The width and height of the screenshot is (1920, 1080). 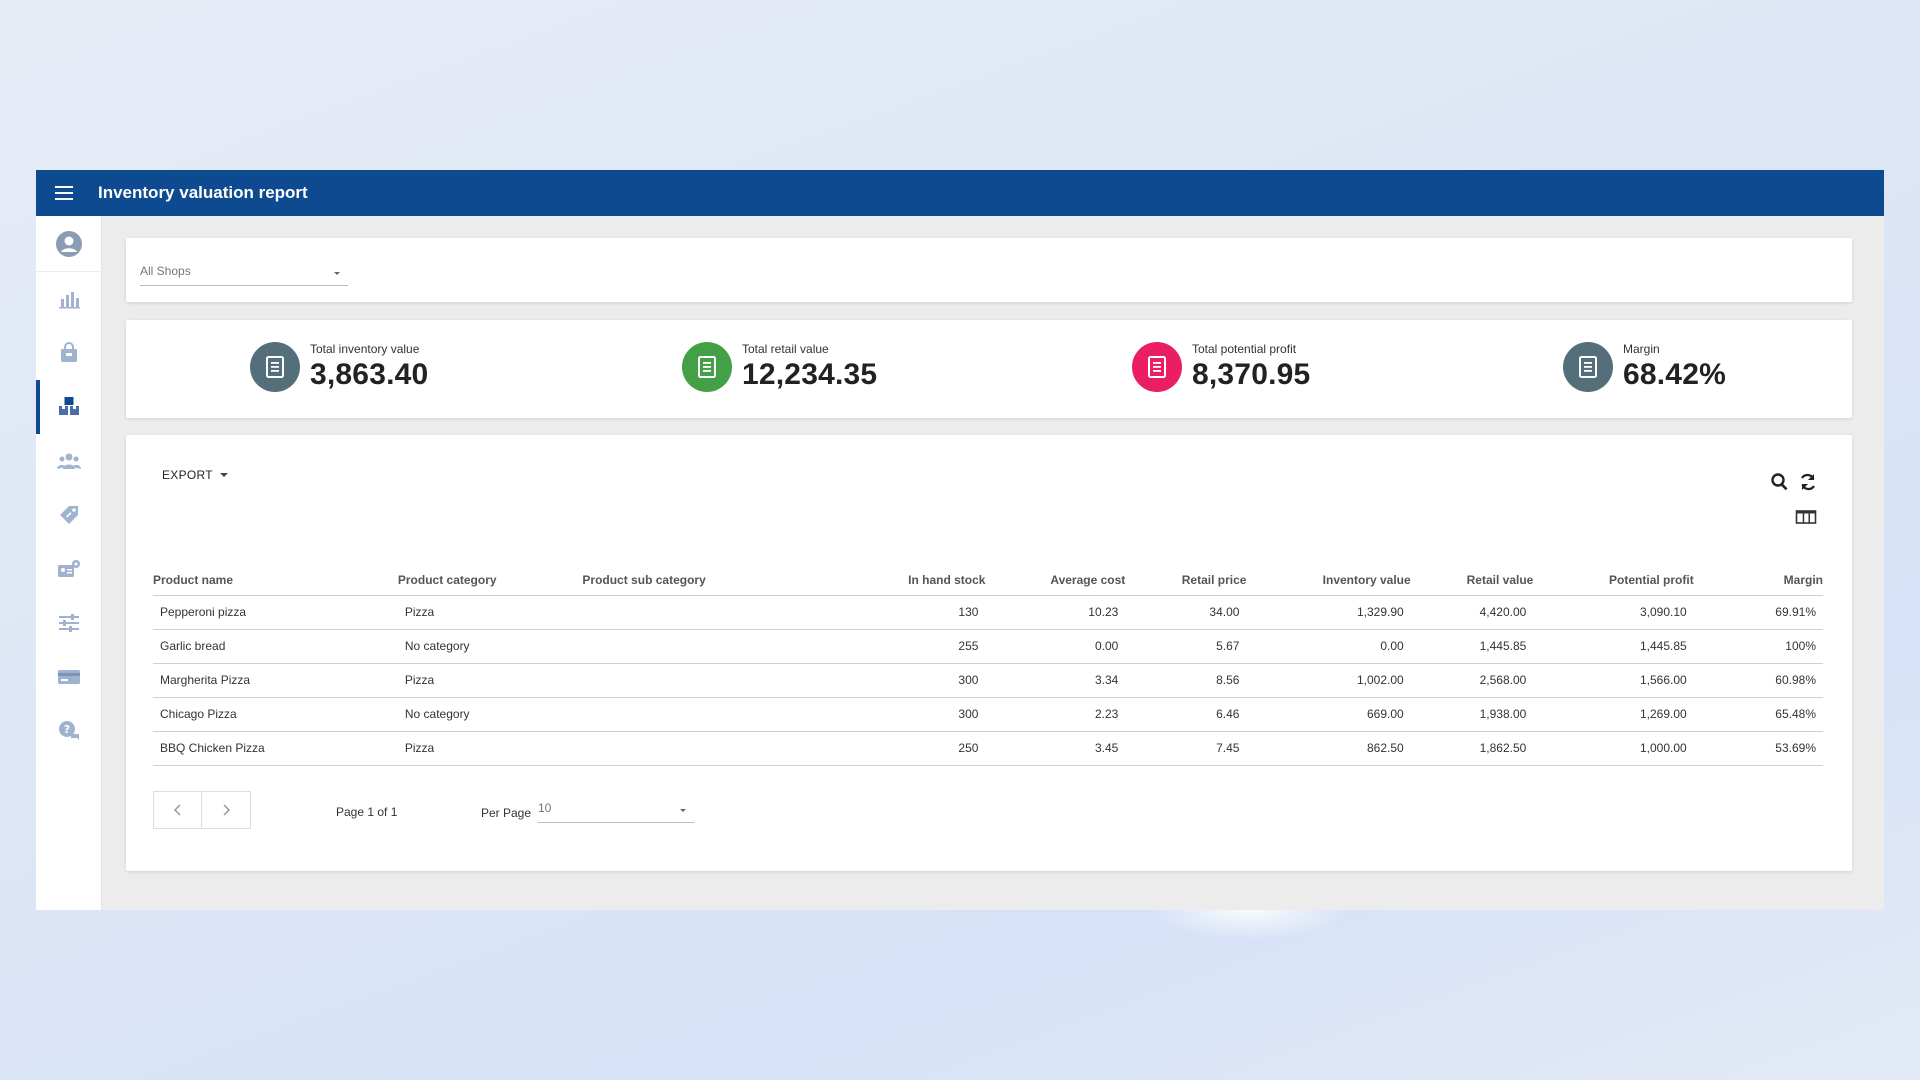 What do you see at coordinates (1758, 580) in the screenshot?
I see `column-header: Margin` at bounding box center [1758, 580].